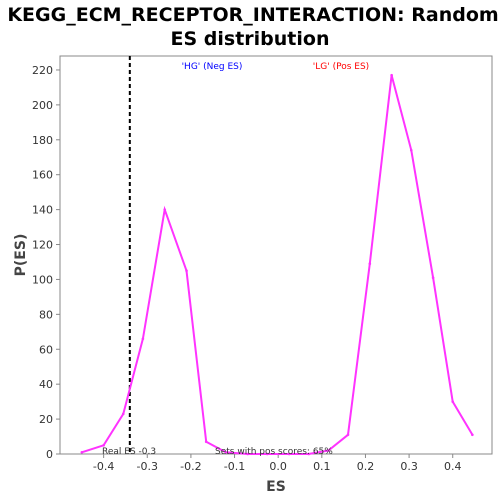 The width and height of the screenshot is (500, 500). What do you see at coordinates (42, 140) in the screenshot?
I see `y-tick-label: 180` at bounding box center [42, 140].